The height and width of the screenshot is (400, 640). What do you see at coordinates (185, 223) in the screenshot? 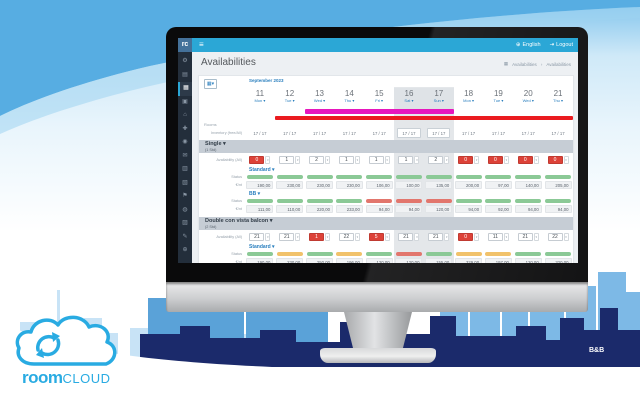
I see `sidebar-item-reports-icon: ▨` at bounding box center [185, 223].